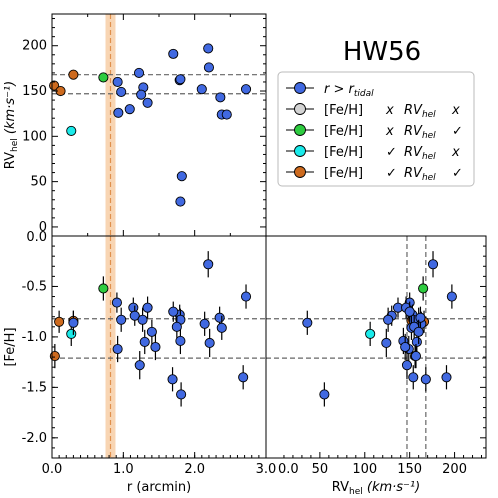 The image size is (498, 498). I want to click on legend-check-feh-2: x, so click(389, 131).